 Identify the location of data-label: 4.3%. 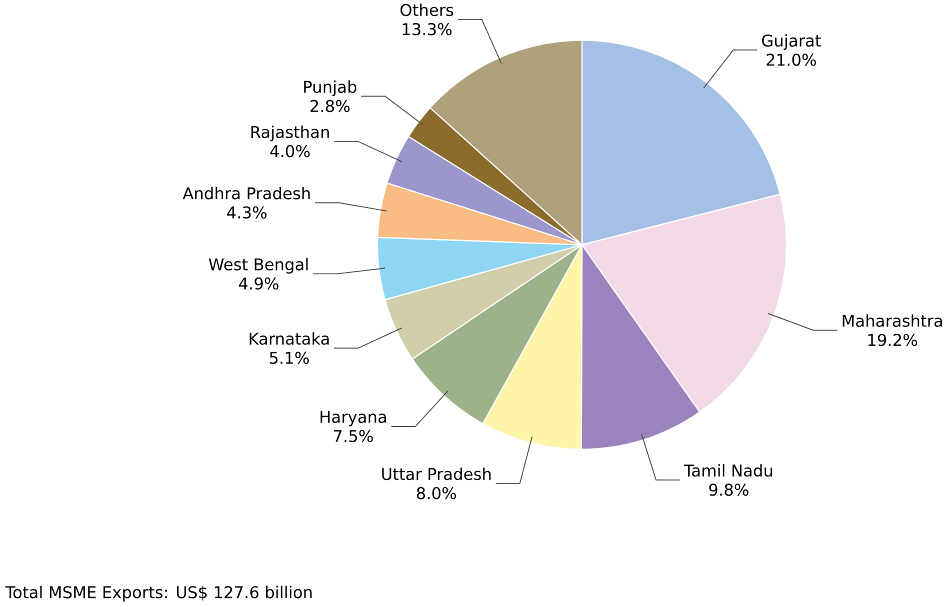
(247, 212).